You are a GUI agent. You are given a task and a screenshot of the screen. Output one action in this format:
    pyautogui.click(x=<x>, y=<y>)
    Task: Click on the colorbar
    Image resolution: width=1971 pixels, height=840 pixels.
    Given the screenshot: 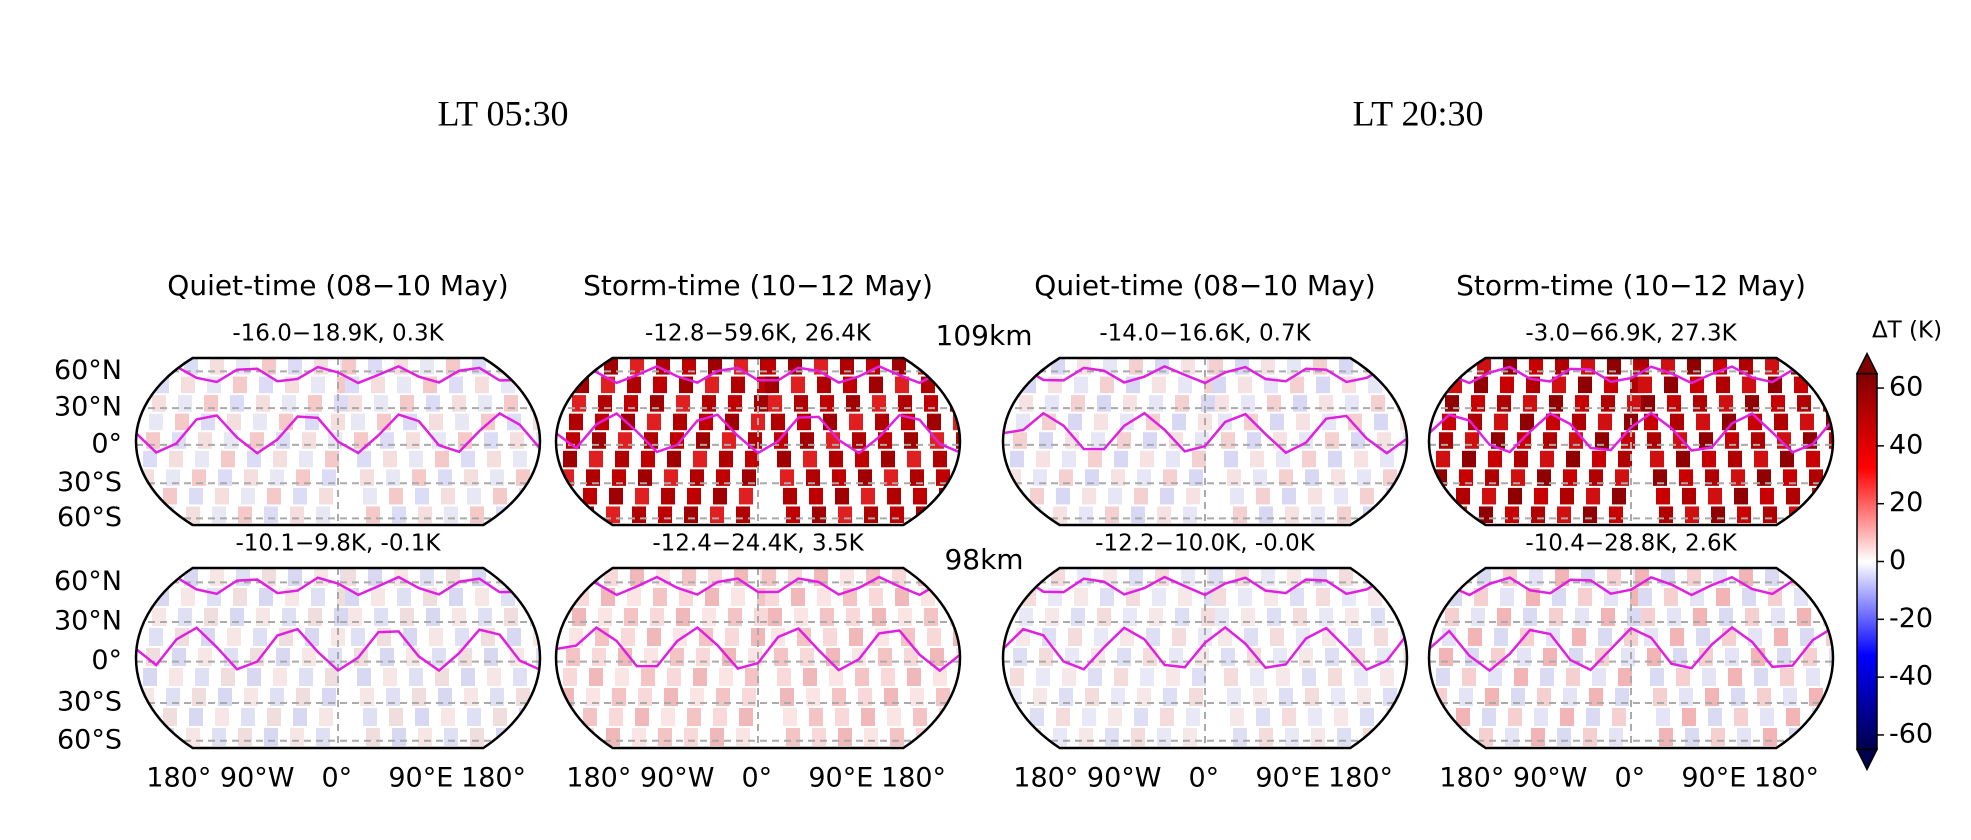 What is the action you would take?
    pyautogui.click(x=1867, y=561)
    